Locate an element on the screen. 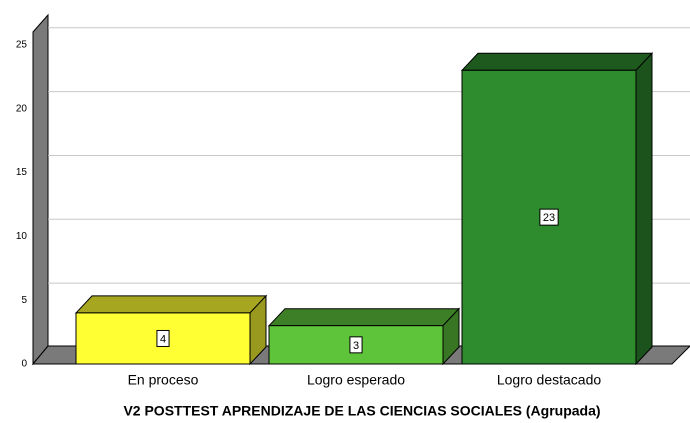 This screenshot has height=423, width=690. x-tick-label: Logro destacado is located at coordinates (549, 380).